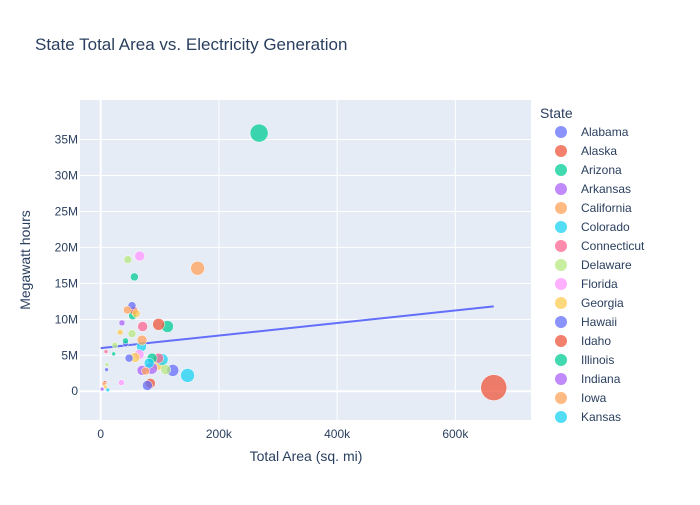 This screenshot has height=505, width=700. What do you see at coordinates (601, 379) in the screenshot?
I see `legend-item-label: Indiana` at bounding box center [601, 379].